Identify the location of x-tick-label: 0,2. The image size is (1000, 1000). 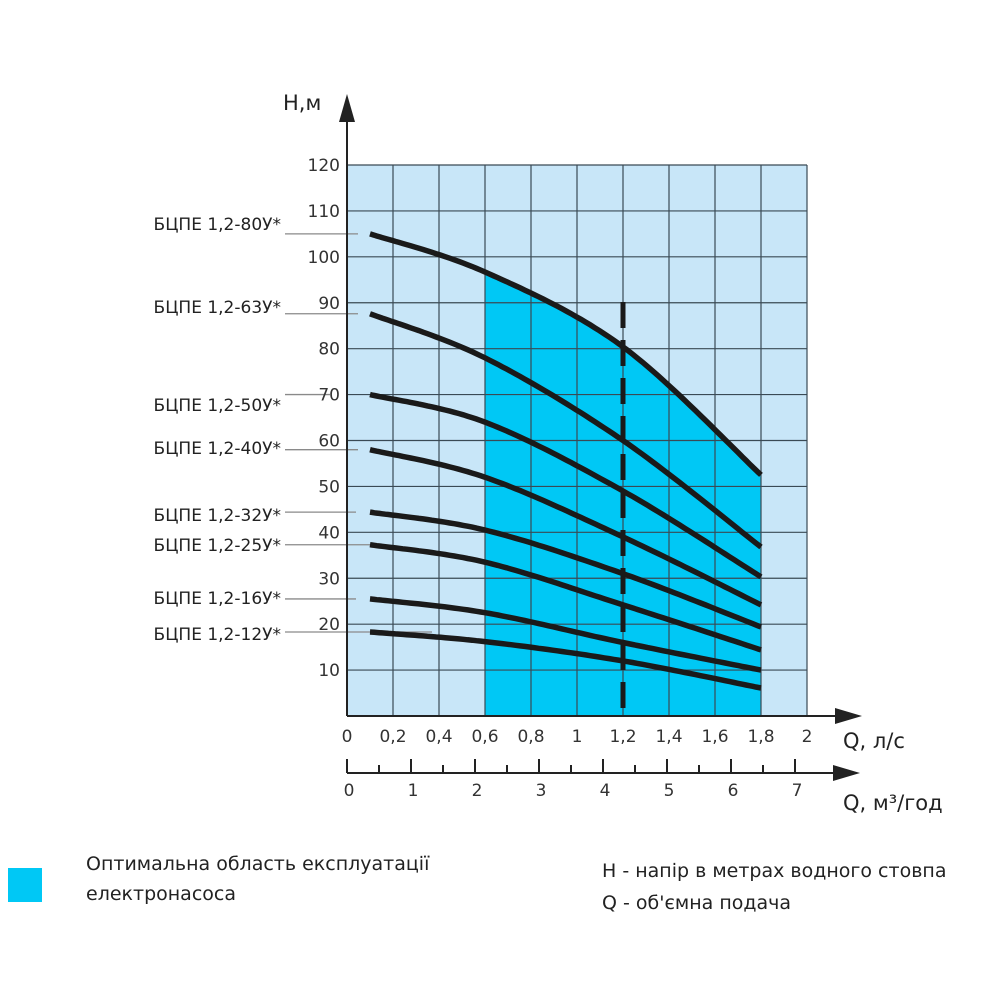
(392, 737).